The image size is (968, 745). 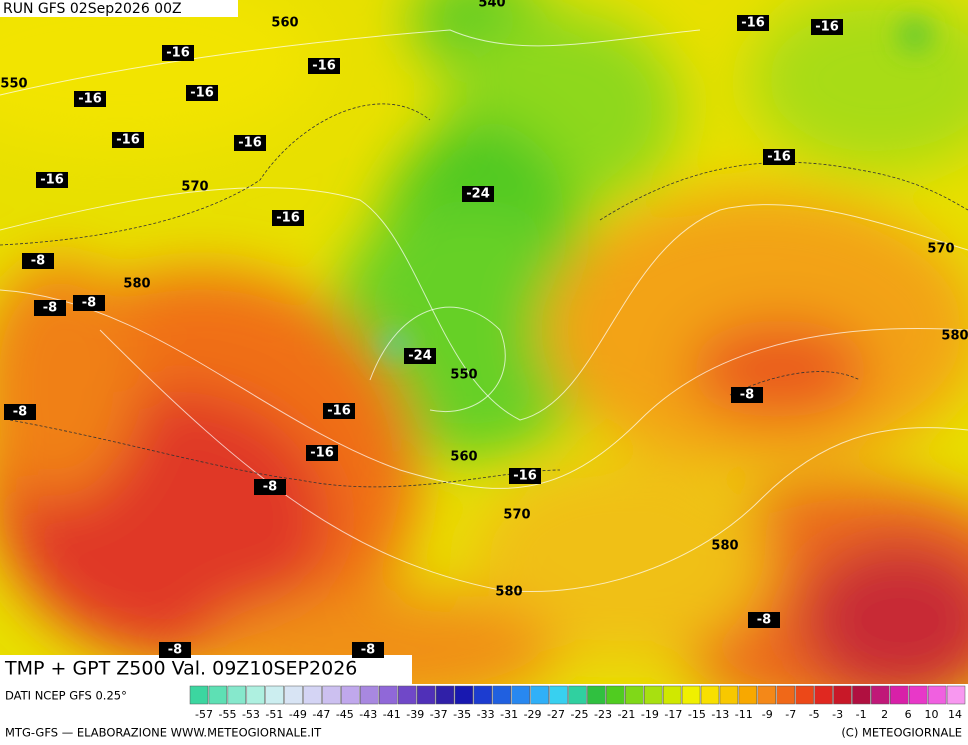 I want to click on scale-label: -39, so click(x=415, y=714).